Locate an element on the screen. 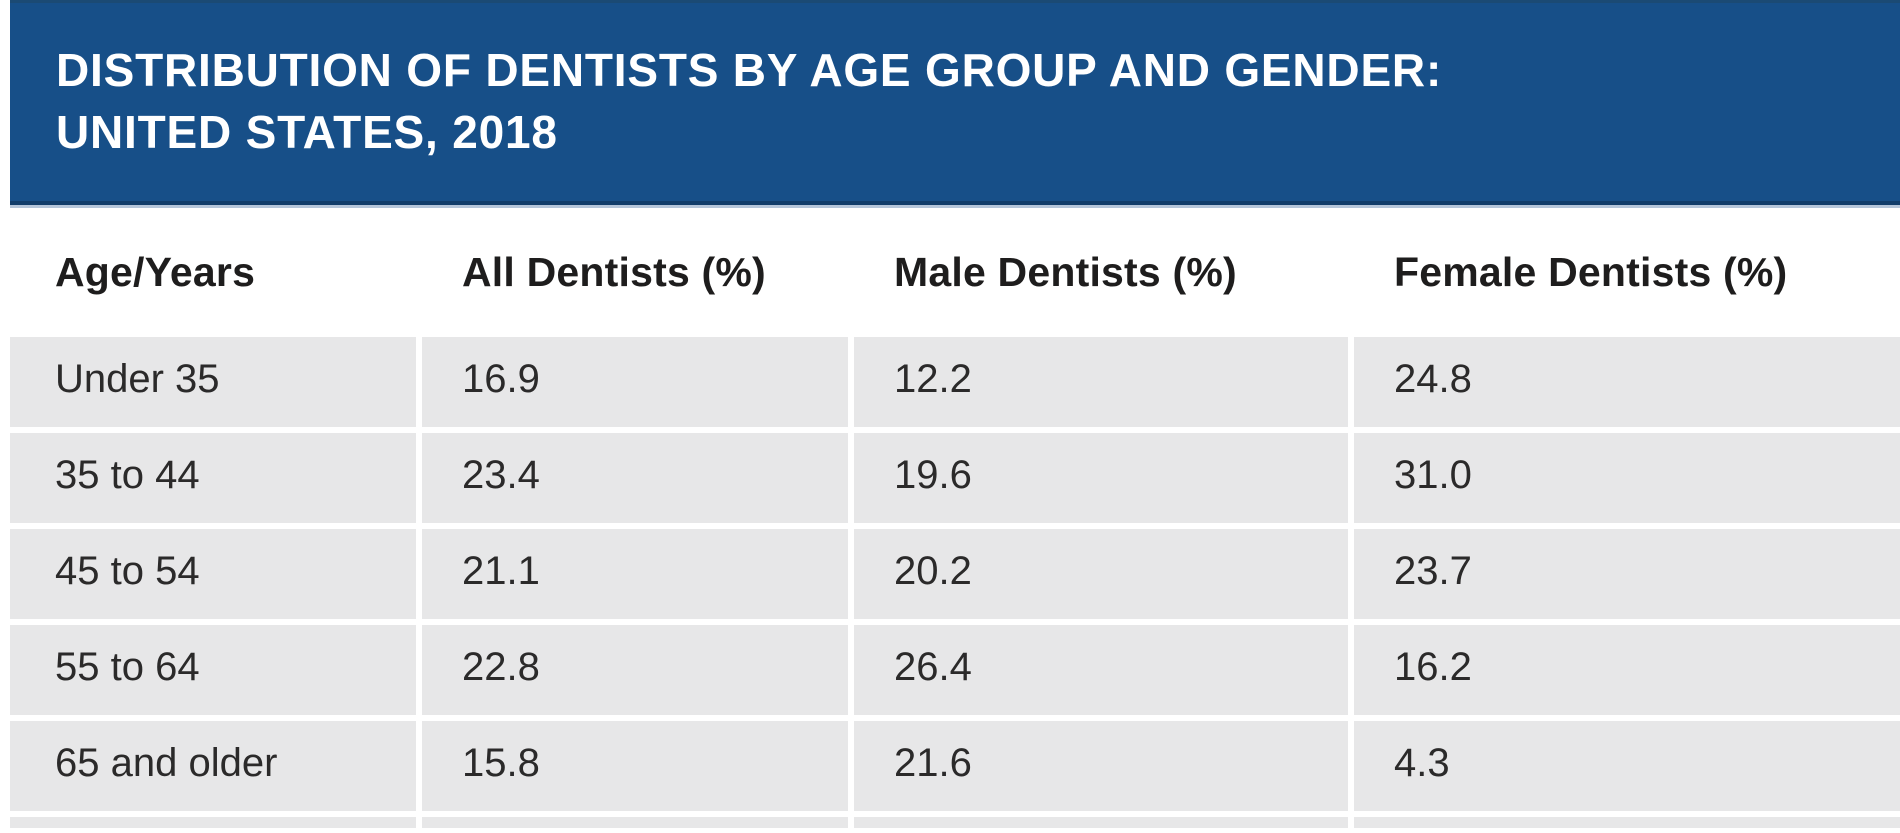  table-row: 65 and older 15.8 21.6 4.3 is located at coordinates (955, 766).